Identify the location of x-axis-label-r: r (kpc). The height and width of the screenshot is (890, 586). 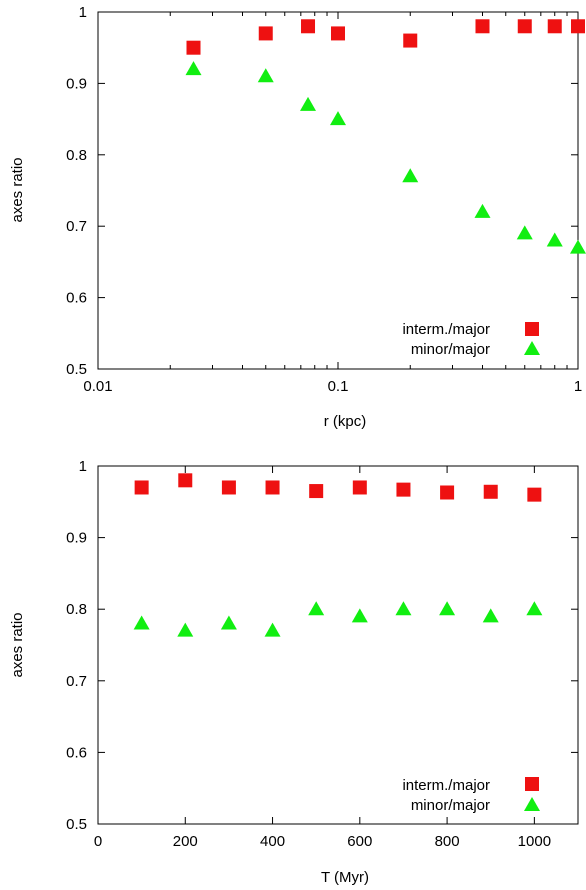
(345, 421).